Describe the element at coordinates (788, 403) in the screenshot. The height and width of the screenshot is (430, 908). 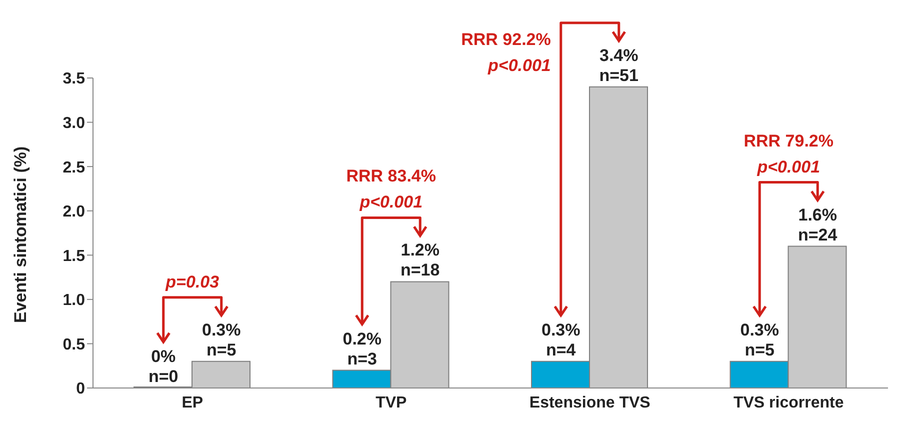
I see `x-tick-label: TVS ricorrente` at that location.